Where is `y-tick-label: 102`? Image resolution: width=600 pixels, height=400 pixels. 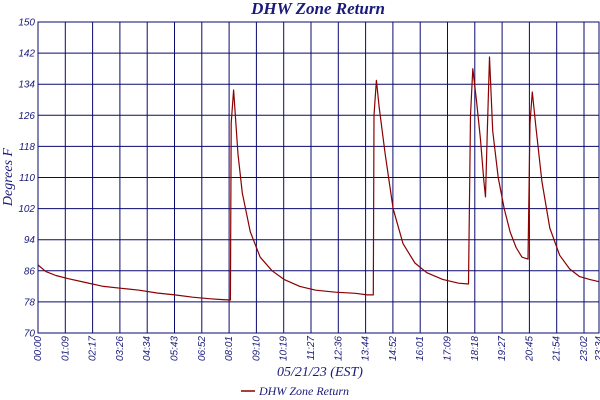 y-tick-label: 102 is located at coordinates (26, 209).